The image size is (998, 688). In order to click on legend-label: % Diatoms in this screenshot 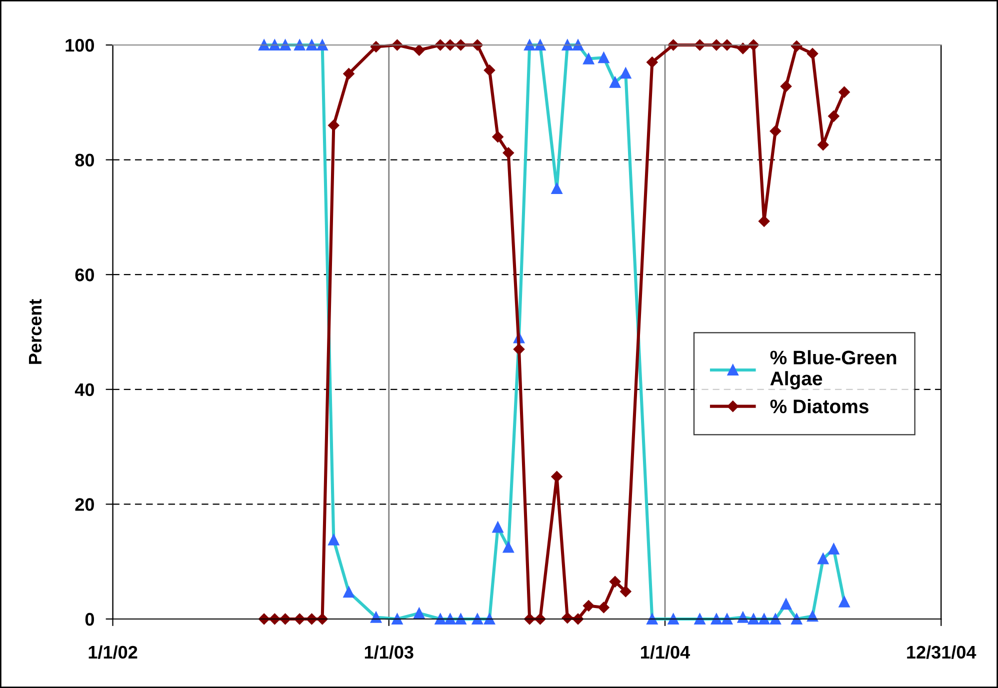, I will do `click(819, 406)`.